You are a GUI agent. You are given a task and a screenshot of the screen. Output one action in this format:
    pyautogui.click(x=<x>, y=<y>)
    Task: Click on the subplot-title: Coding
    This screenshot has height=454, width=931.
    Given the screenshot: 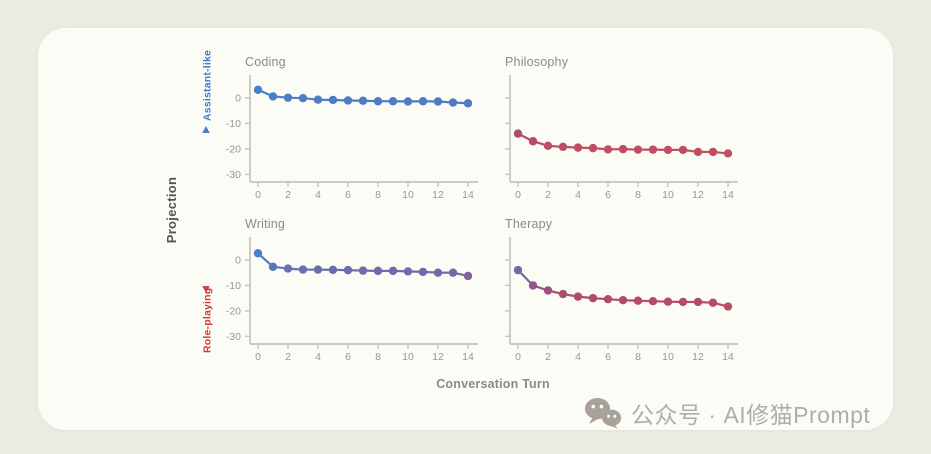 What is the action you would take?
    pyautogui.click(x=265, y=62)
    